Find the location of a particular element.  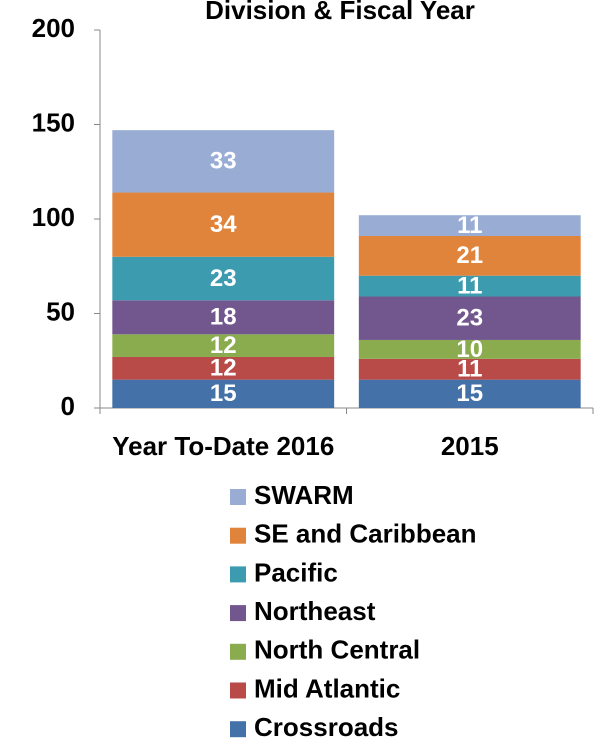

data-label: 10 is located at coordinates (469, 349).